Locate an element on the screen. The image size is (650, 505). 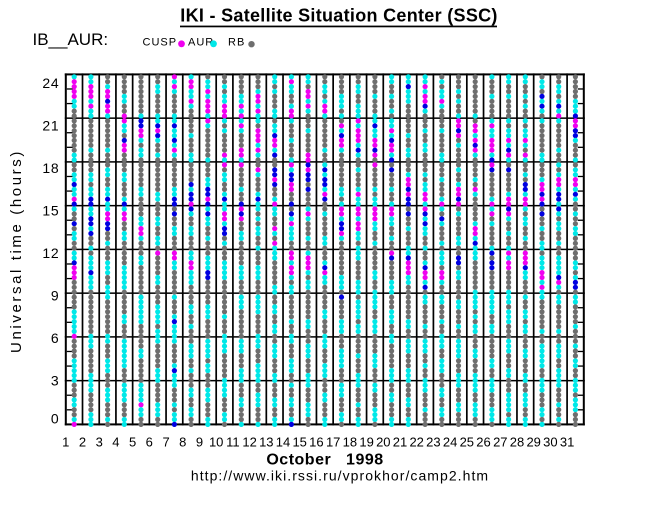
svg-text: 14 is located at coordinates (283, 442).